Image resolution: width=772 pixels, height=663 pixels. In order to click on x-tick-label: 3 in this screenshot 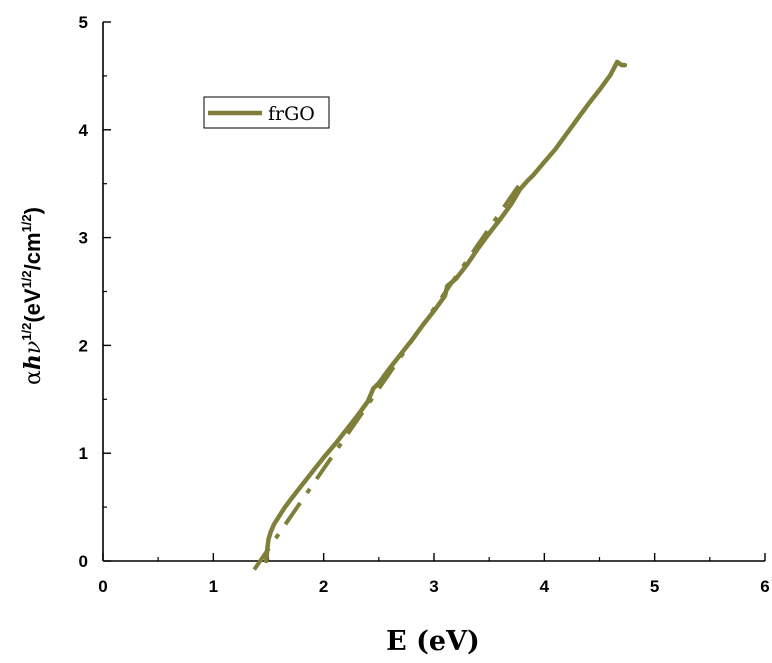, I will do `click(433, 586)`.